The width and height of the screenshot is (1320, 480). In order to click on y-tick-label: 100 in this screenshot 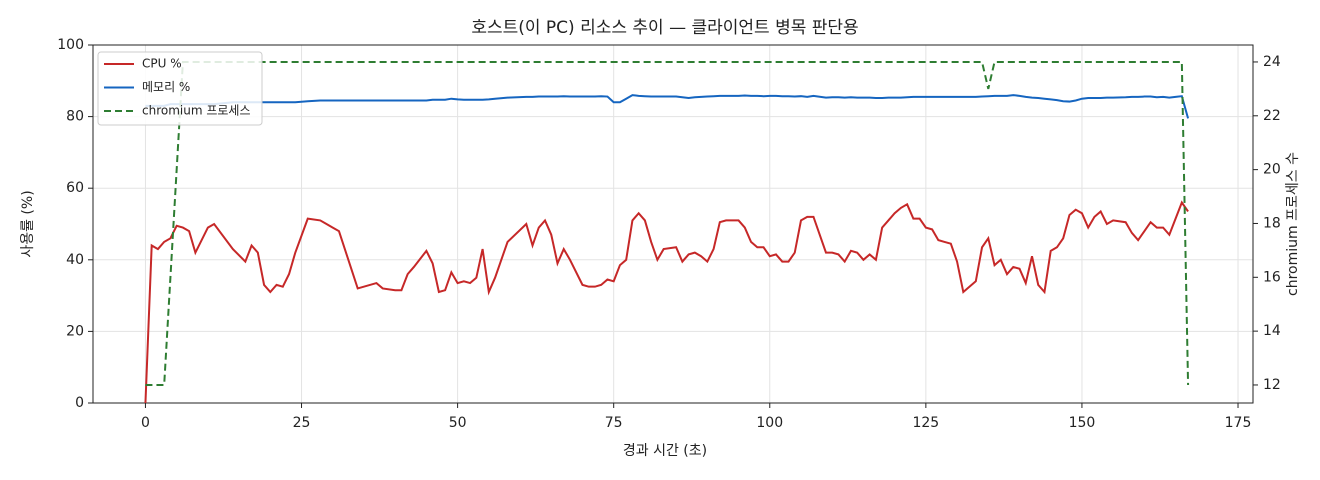, I will do `click(70, 45)`.